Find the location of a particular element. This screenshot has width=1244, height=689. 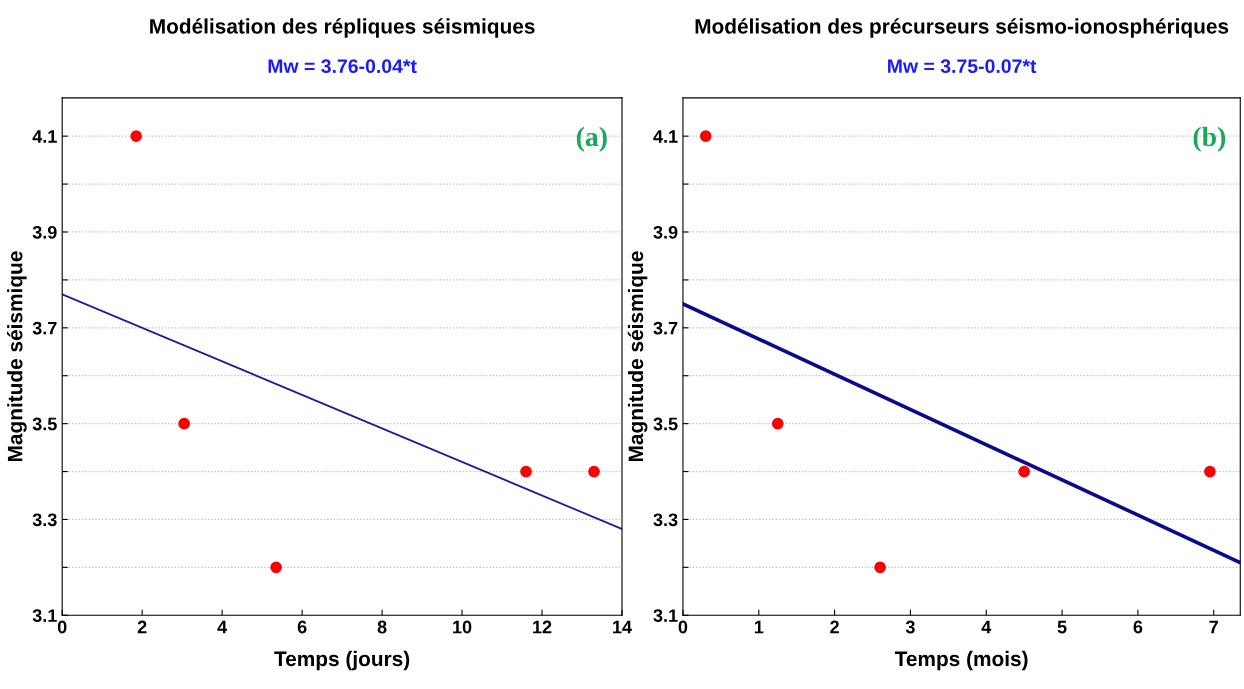

annotation: (a) is located at coordinates (591, 139).